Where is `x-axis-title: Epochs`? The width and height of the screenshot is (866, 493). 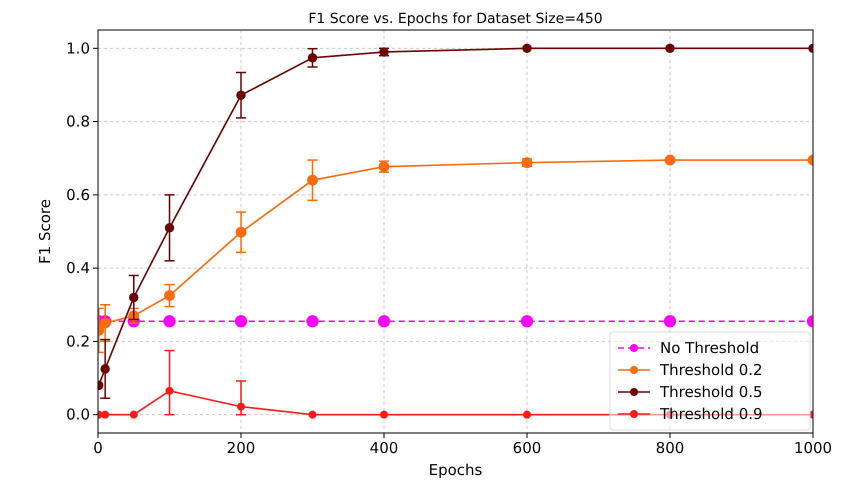 x-axis-title: Epochs is located at coordinates (455, 470).